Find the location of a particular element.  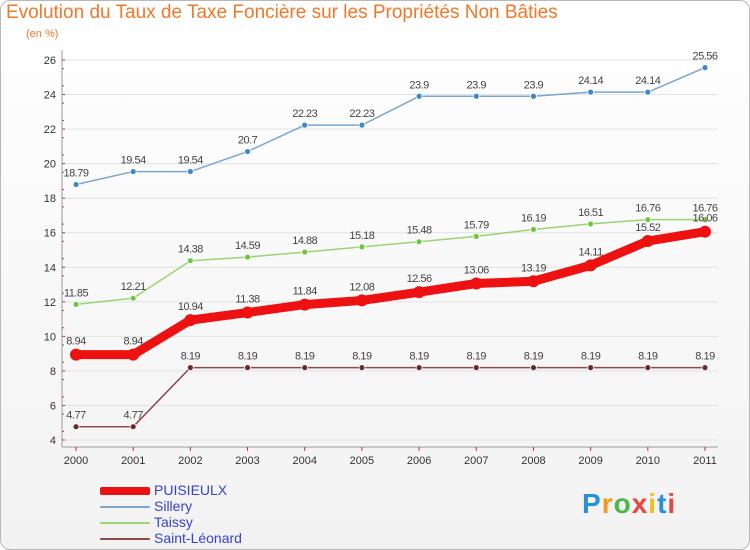

legend-swatch-sillery is located at coordinates (125, 507).